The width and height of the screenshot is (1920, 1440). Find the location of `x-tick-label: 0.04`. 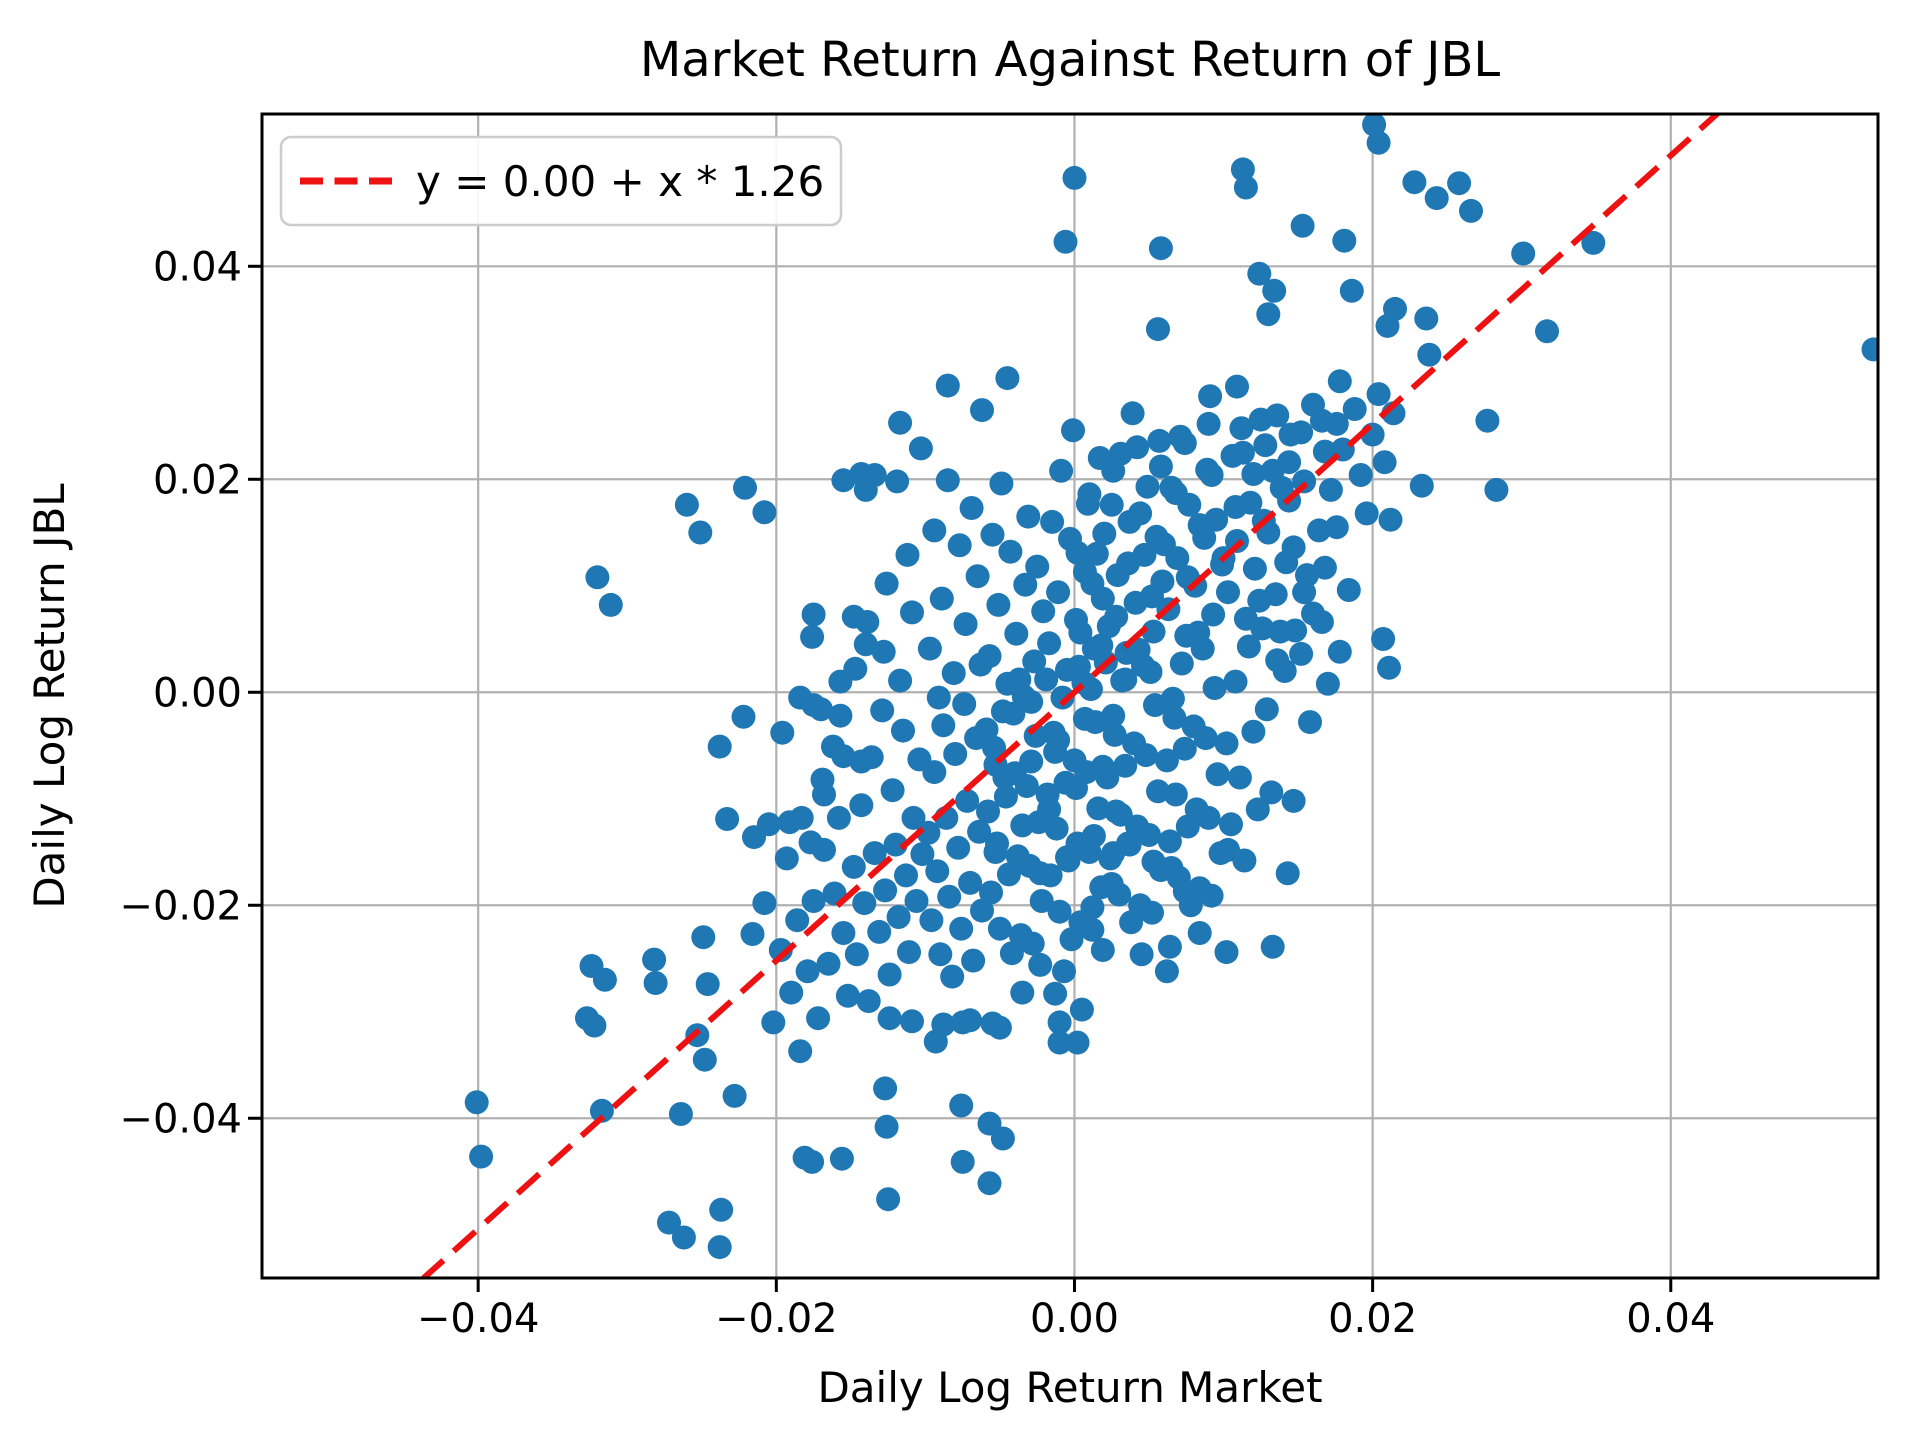

x-tick-label: 0.04 is located at coordinates (1670, 1319).